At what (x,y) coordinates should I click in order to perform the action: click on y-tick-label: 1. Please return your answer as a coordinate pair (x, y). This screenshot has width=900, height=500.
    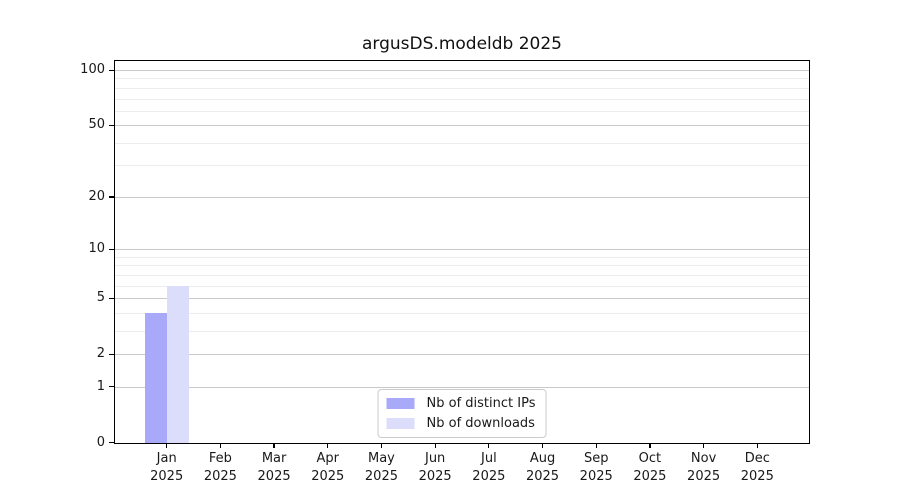
    Looking at the image, I should click on (100, 386).